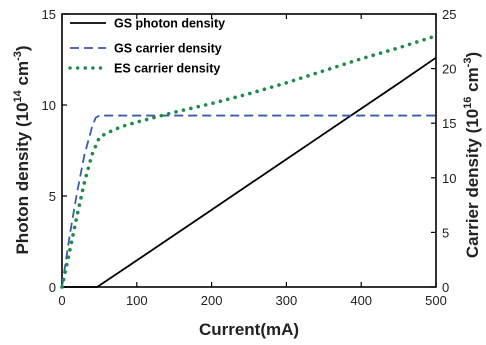 Image resolution: width=486 pixels, height=345 pixels. I want to click on legend-label-gs-carrier: GS carrier density, so click(168, 49).